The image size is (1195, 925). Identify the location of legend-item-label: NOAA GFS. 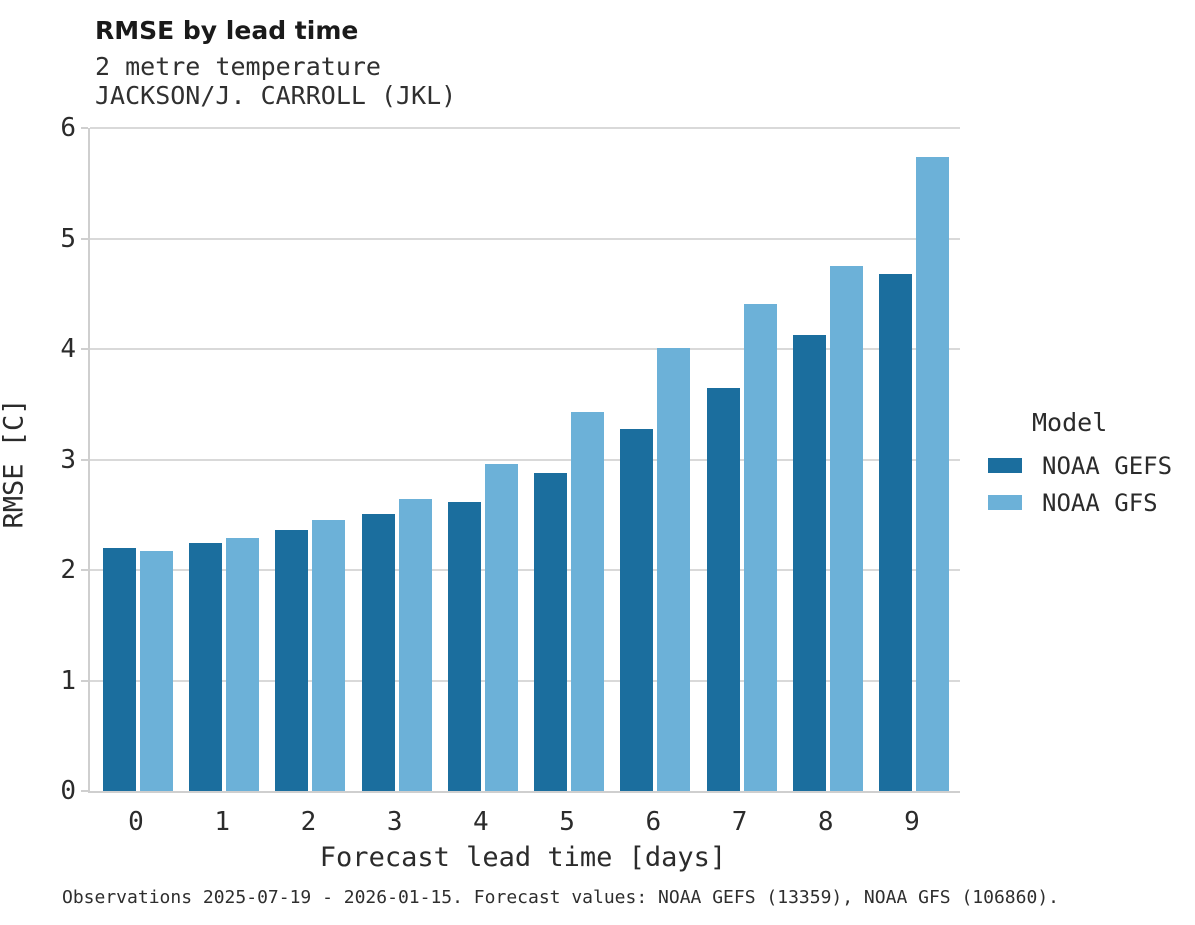
(1100, 502).